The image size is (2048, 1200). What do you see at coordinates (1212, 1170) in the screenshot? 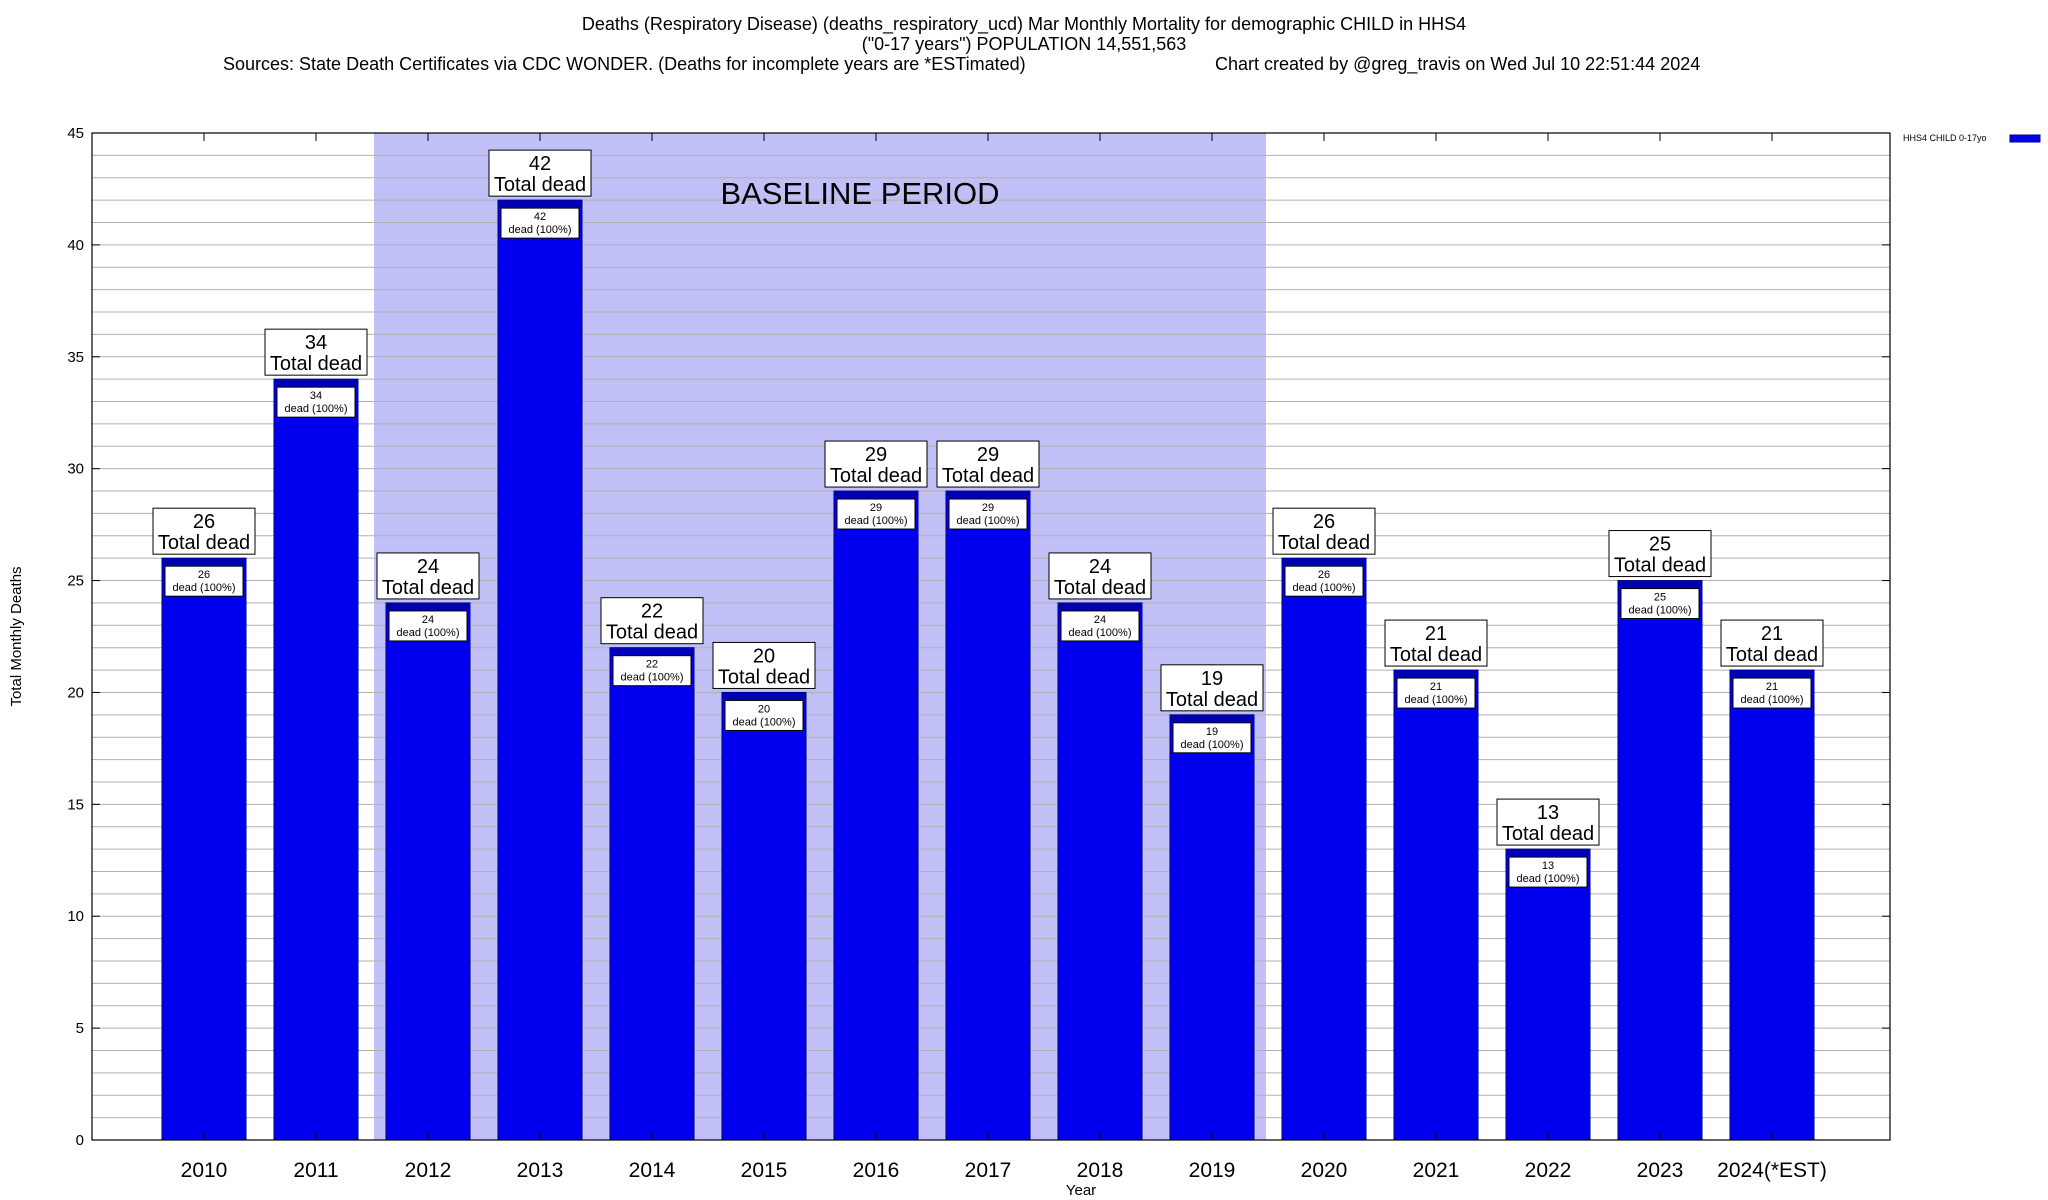
I see `x-tick-label: 2019` at bounding box center [1212, 1170].